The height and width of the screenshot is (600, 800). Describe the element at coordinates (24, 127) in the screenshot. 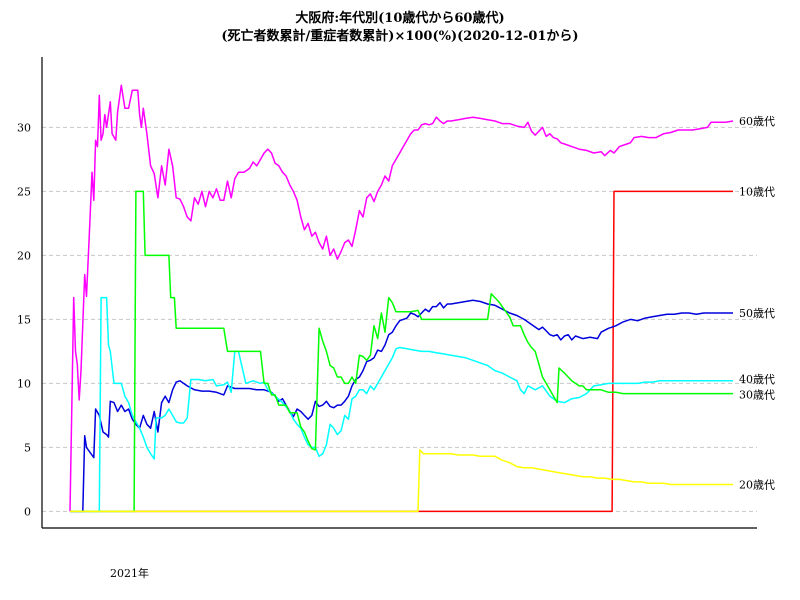

I see `y-tick-label: 30` at that location.